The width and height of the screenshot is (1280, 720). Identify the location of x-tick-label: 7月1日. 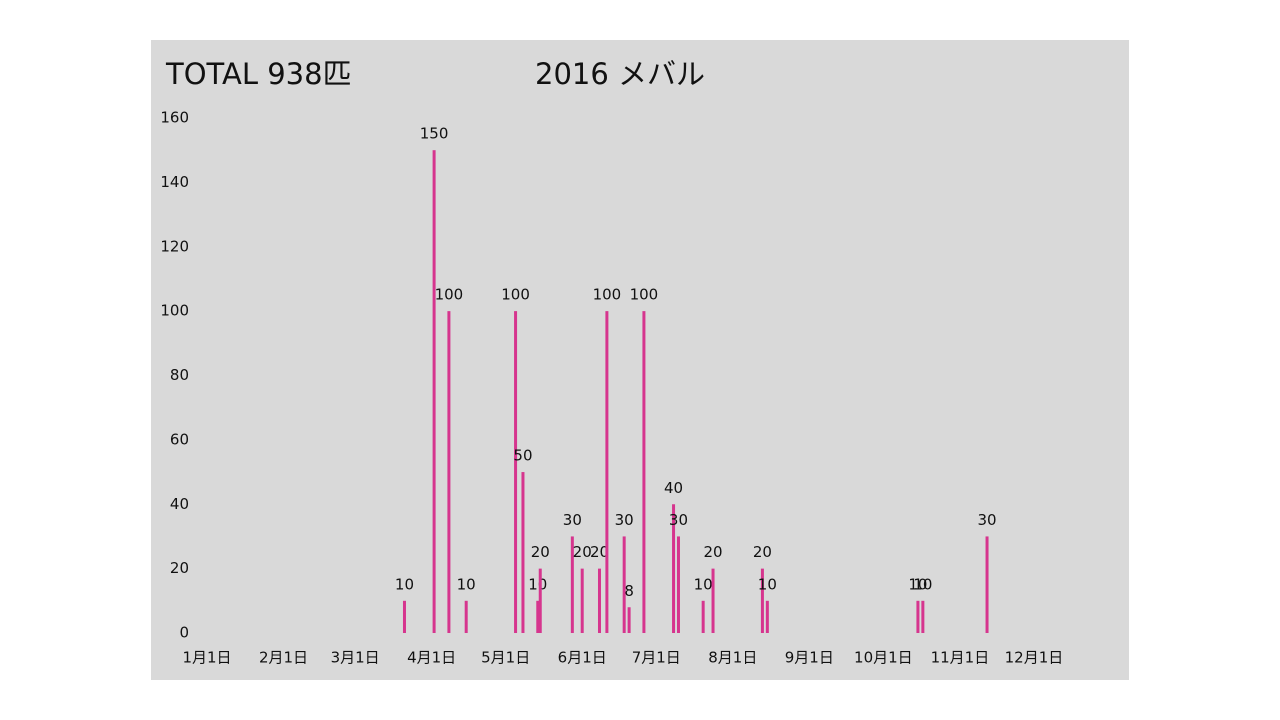
(656, 658).